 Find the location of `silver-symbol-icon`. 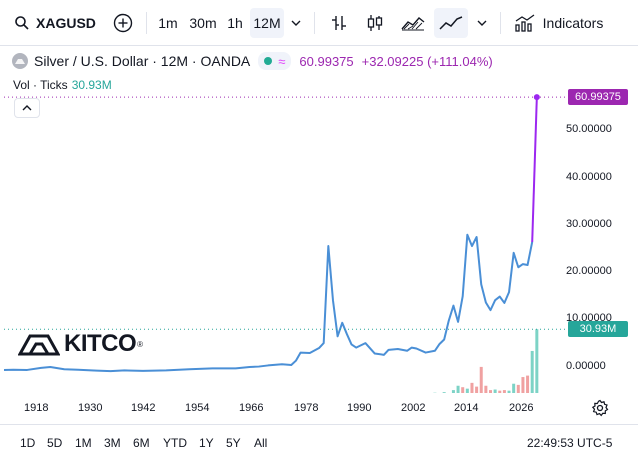

silver-symbol-icon is located at coordinates (20, 61).